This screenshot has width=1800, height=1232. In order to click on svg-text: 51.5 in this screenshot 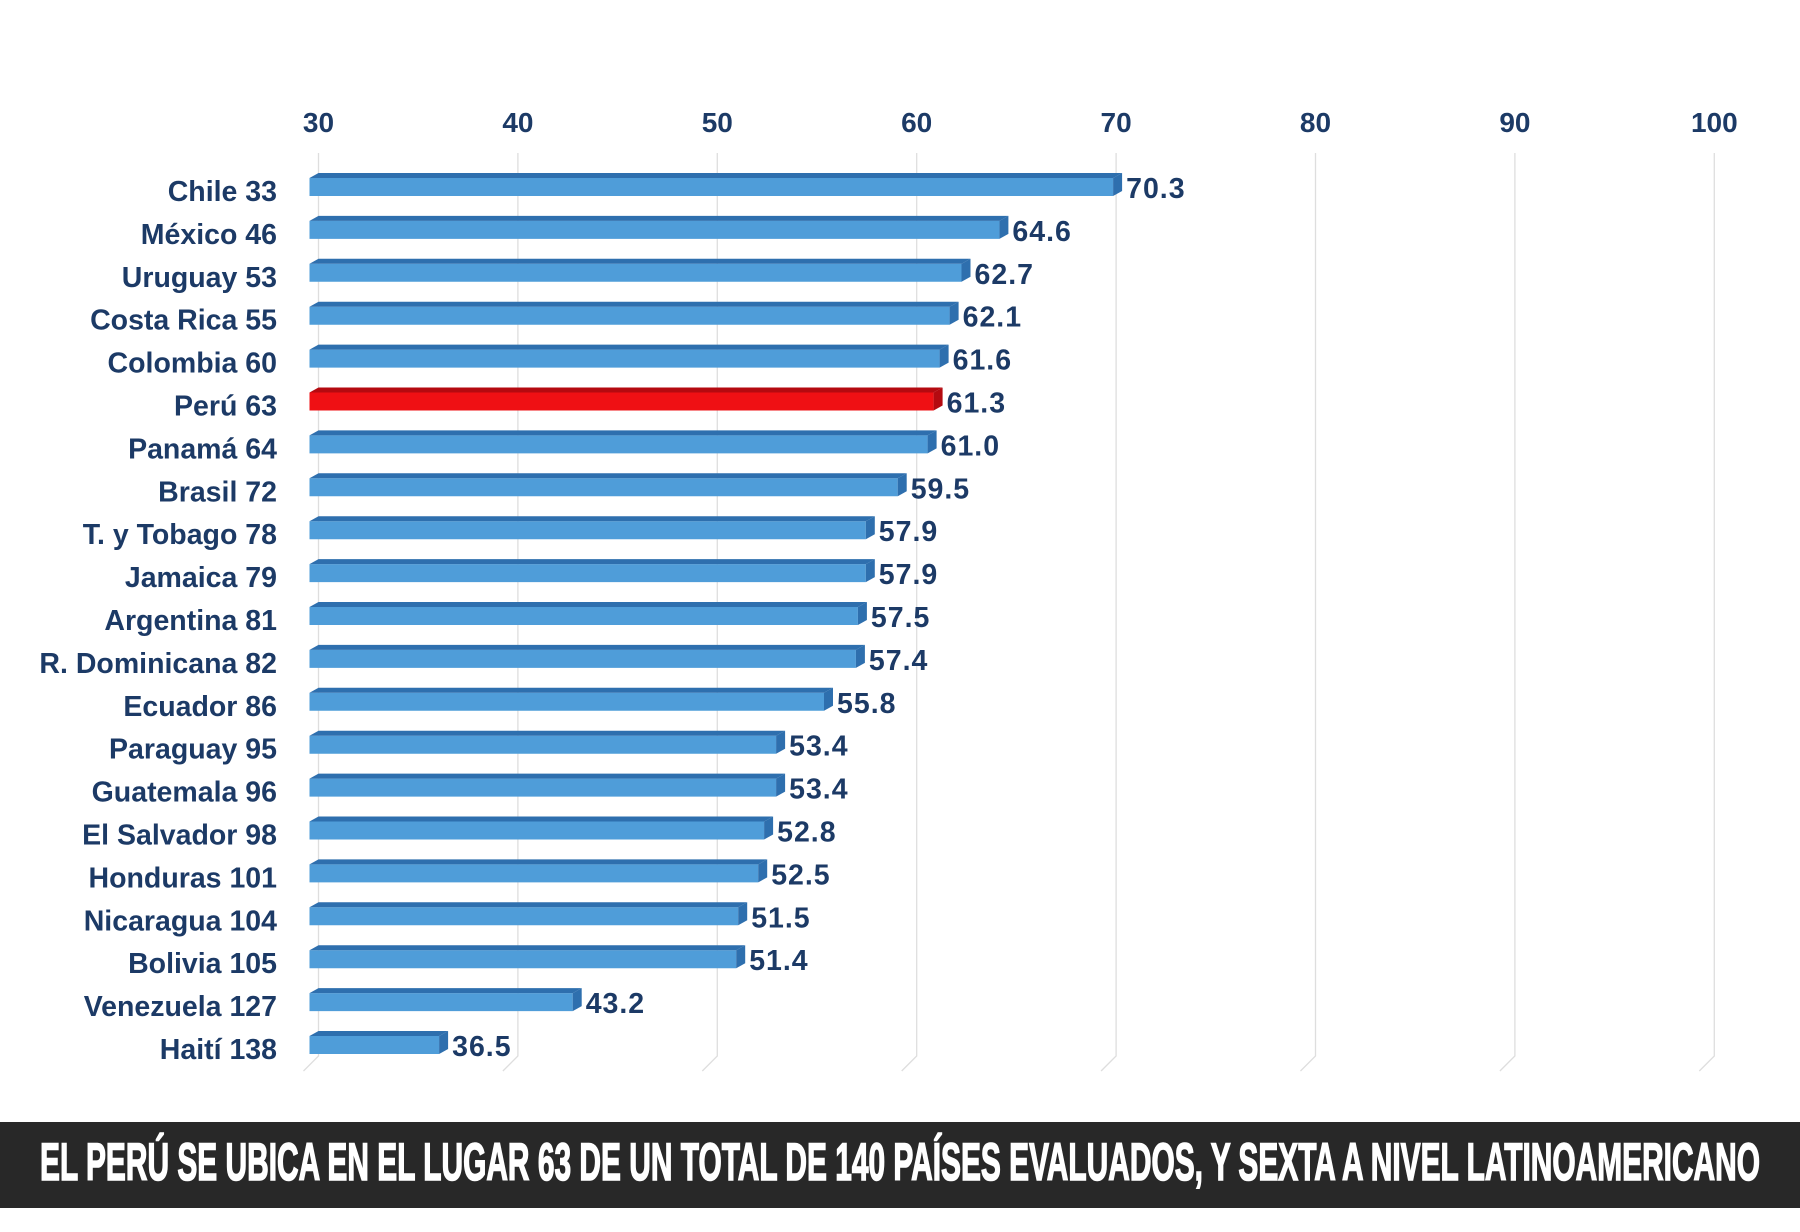, I will do `click(780, 918)`.